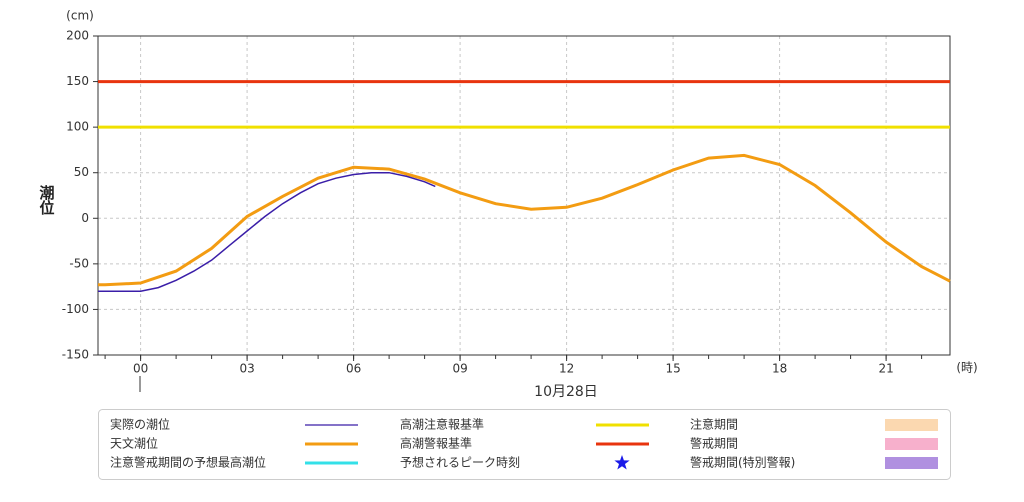 This screenshot has width=1024, height=502. Describe the element at coordinates (742, 462) in the screenshot. I see `legend-label: 警戒期間(特別警報)` at that location.